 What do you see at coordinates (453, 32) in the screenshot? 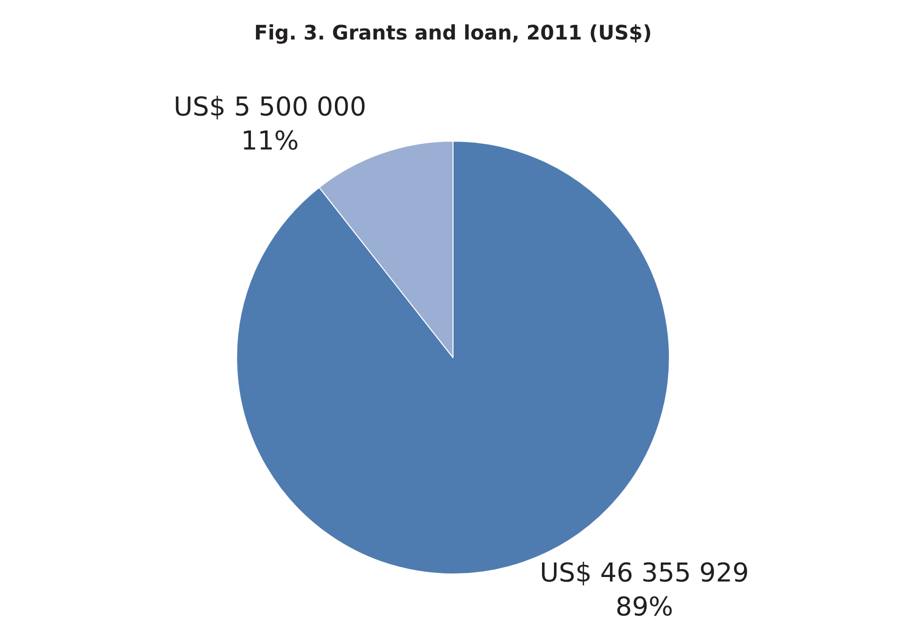
I see `chart-title: Fig. 3. Grants and loan, 2011 (US$)` at bounding box center [453, 32].